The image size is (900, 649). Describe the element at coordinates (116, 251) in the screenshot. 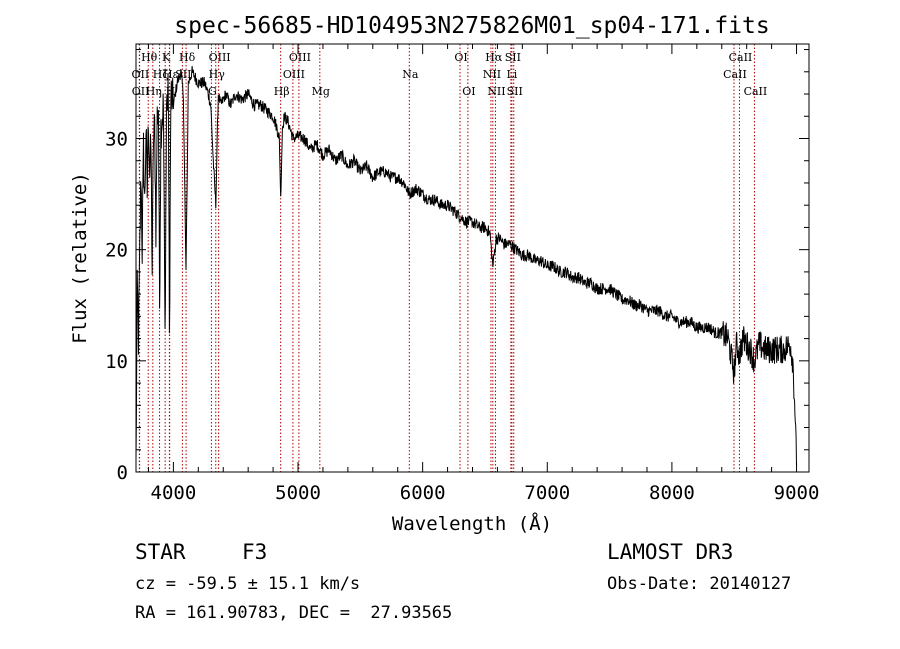

I see `y-tick-label: 20` at that location.